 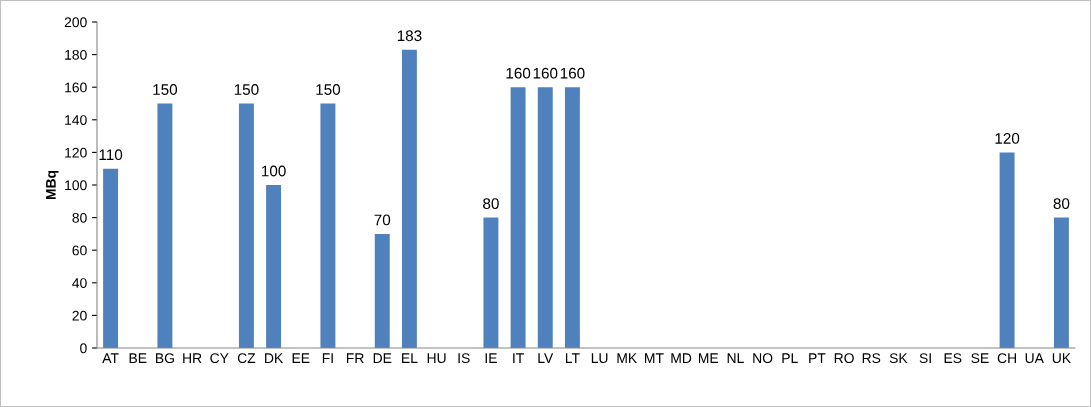 I want to click on y-tick-label: 160, so click(x=76, y=87).